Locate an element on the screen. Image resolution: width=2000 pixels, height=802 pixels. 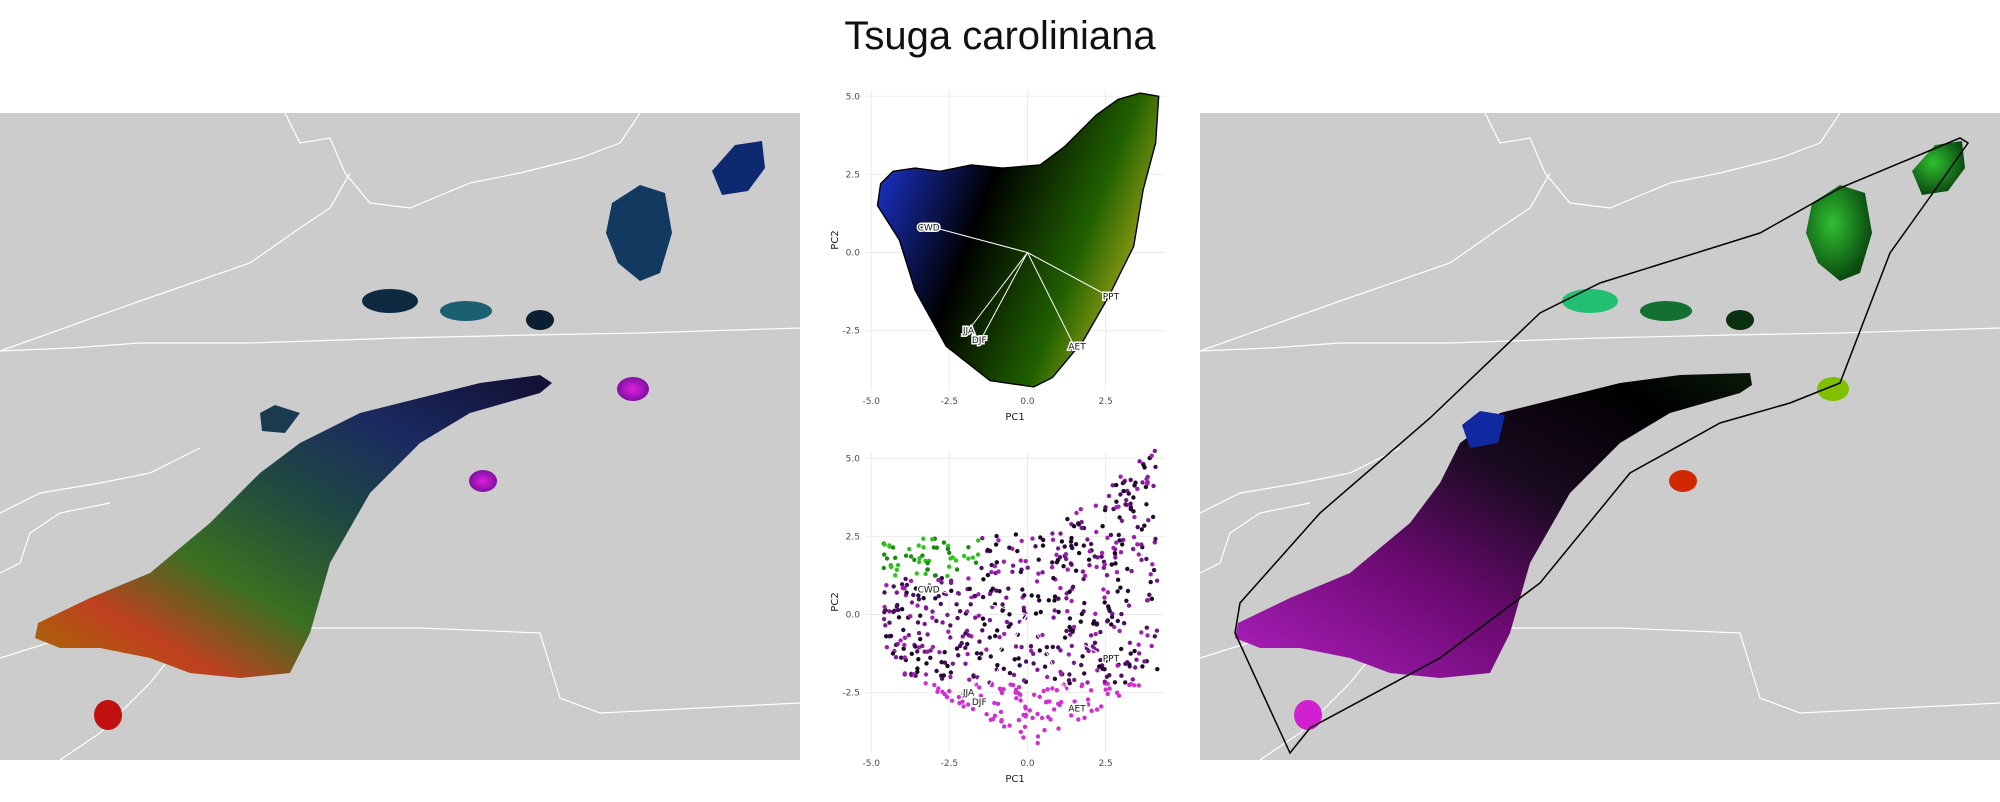
x-tick-label: 0.0 is located at coordinates (1027, 402).